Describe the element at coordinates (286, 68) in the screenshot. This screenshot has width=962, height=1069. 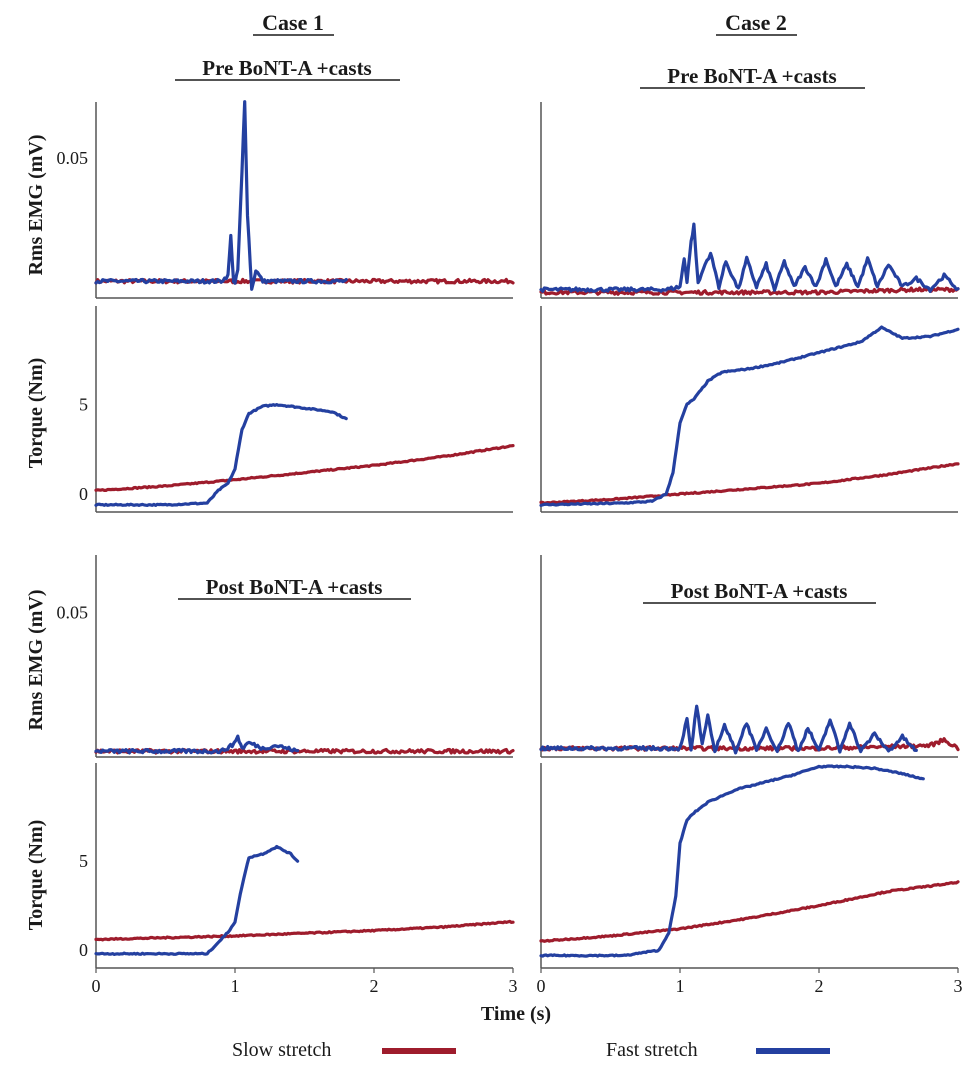
I see `pre-heading-case1: Pre BoNT-A +casts` at that location.